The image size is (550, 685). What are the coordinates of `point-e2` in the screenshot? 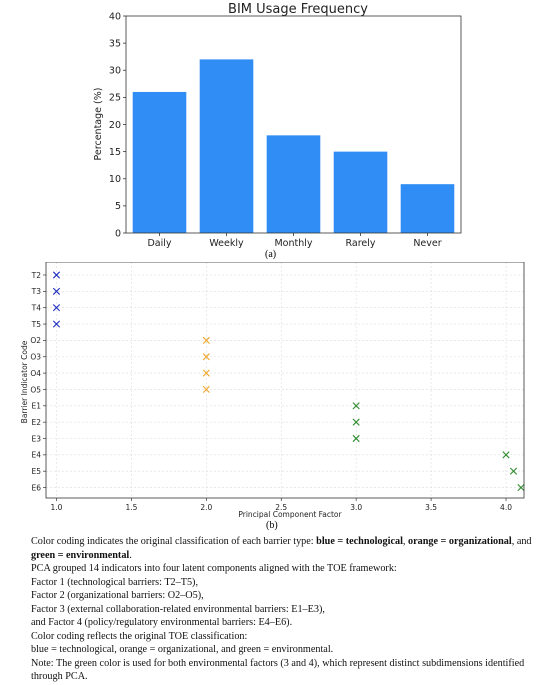 It's located at (356, 422).